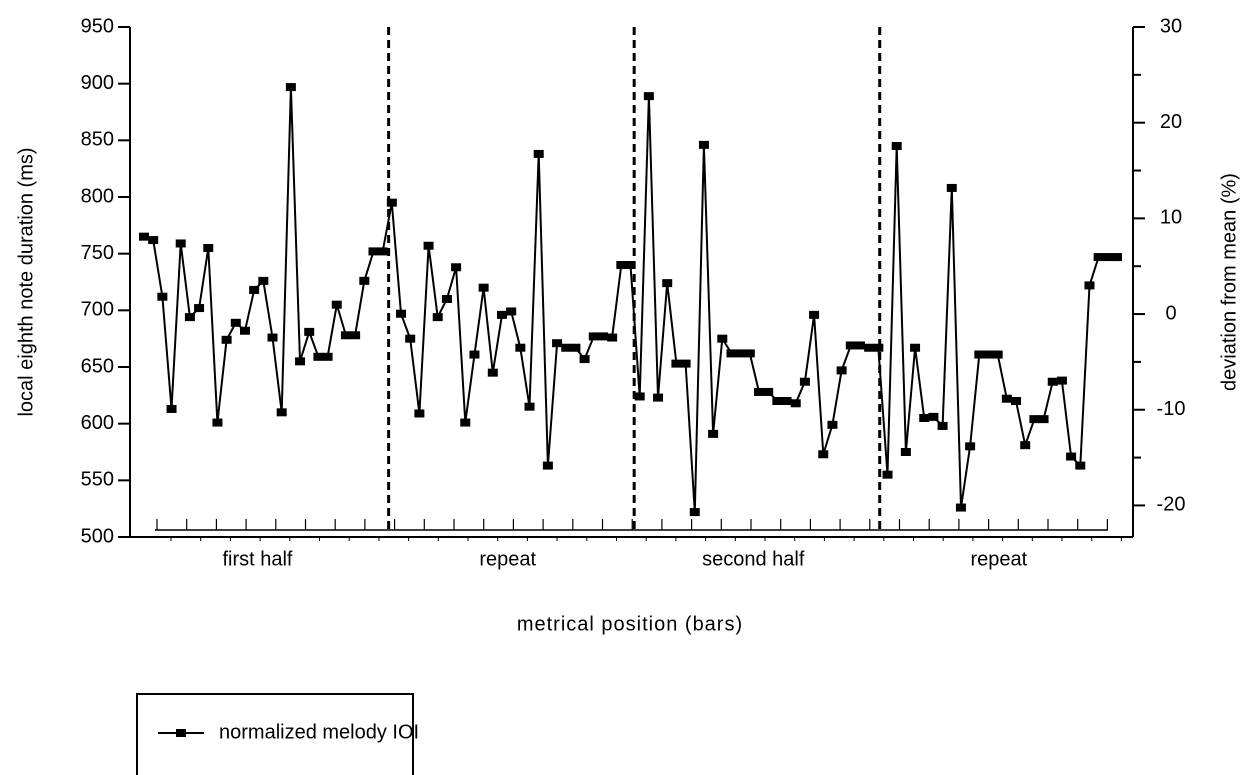 The width and height of the screenshot is (1251, 775). Describe the element at coordinates (97, 536) in the screenshot. I see `y-tick-label: 500` at that location.